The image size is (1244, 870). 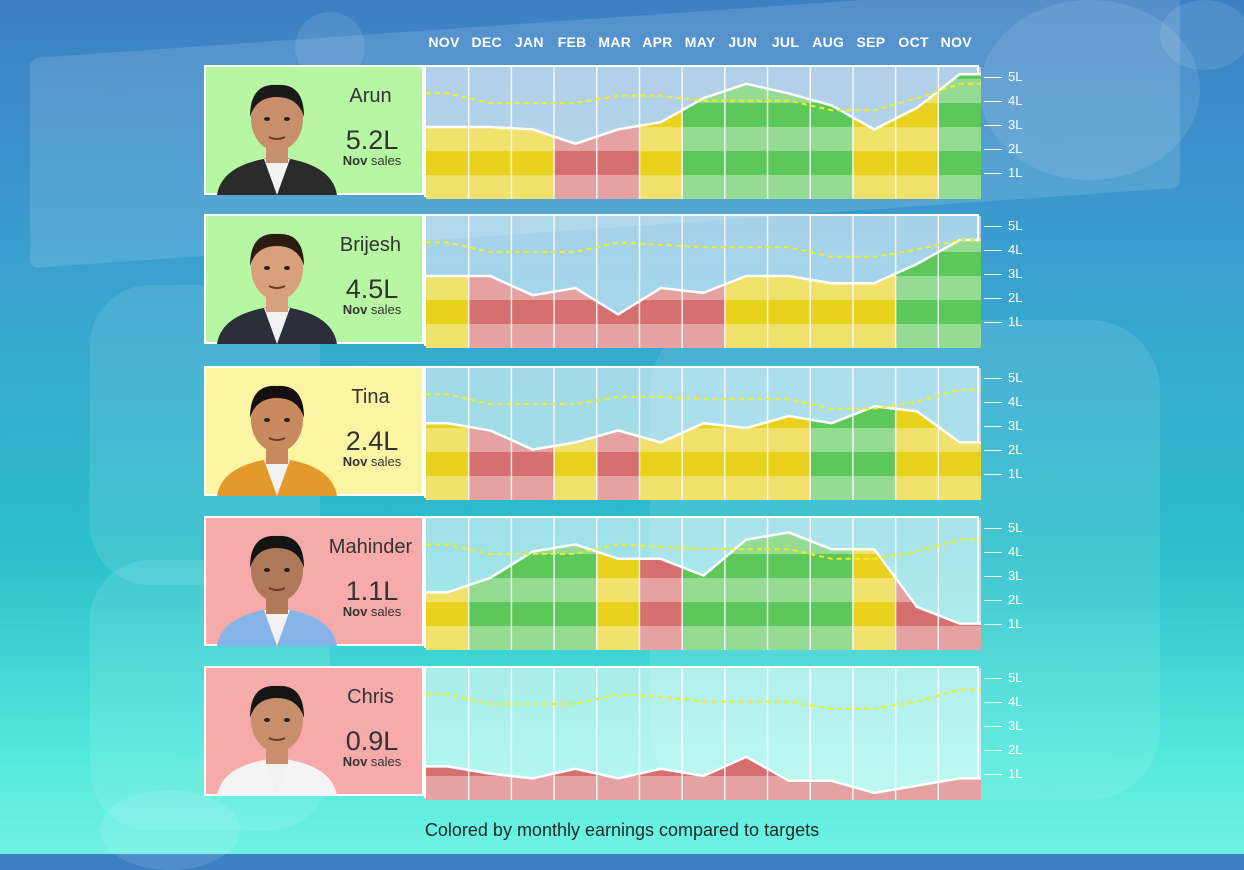 I want to click on salesperson-name: Chris, so click(x=370, y=697).